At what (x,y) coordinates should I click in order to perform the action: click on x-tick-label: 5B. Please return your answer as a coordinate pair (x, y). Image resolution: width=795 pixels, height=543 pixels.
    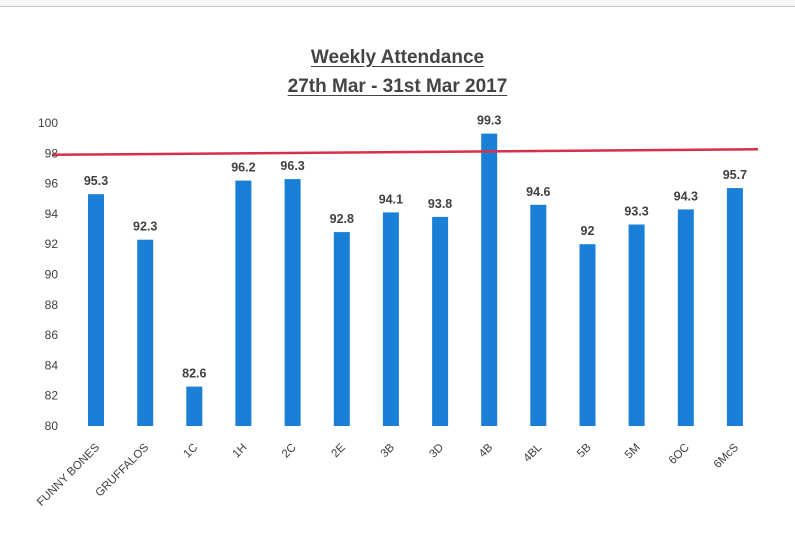
    Looking at the image, I should click on (584, 450).